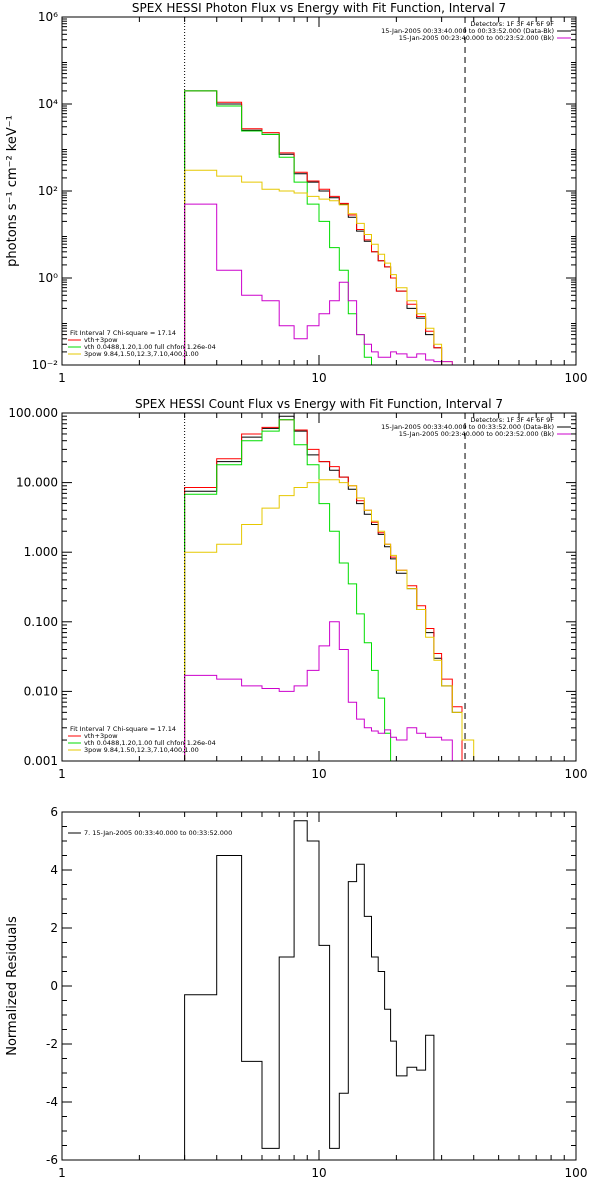 The width and height of the screenshot is (600, 1200). Describe the element at coordinates (41, 552) in the screenshot. I see `y-tick-label: 1.000` at that location.